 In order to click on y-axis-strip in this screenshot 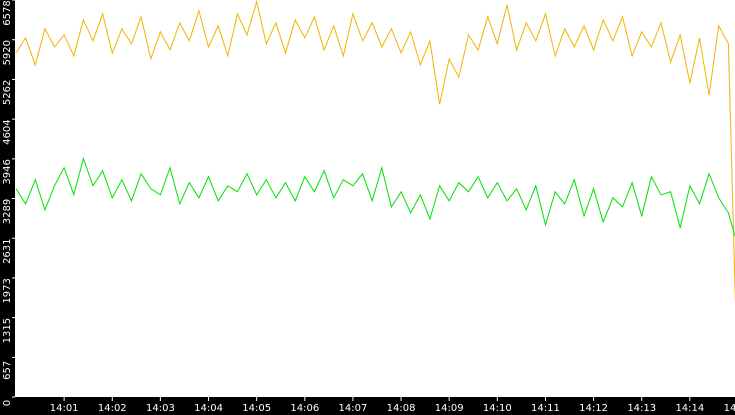, I will do `click(7, 207)`.